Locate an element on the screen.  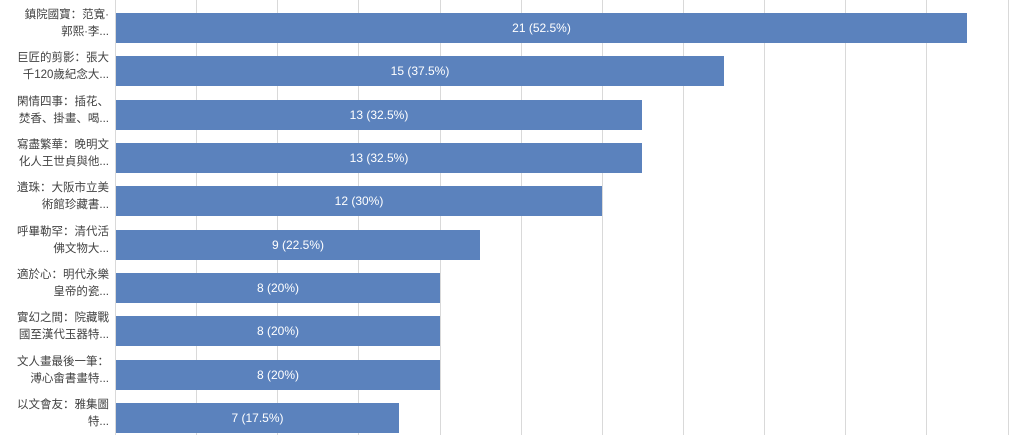
category-label-line1: 巨匠的剪影：張大 is located at coordinates (63, 58).